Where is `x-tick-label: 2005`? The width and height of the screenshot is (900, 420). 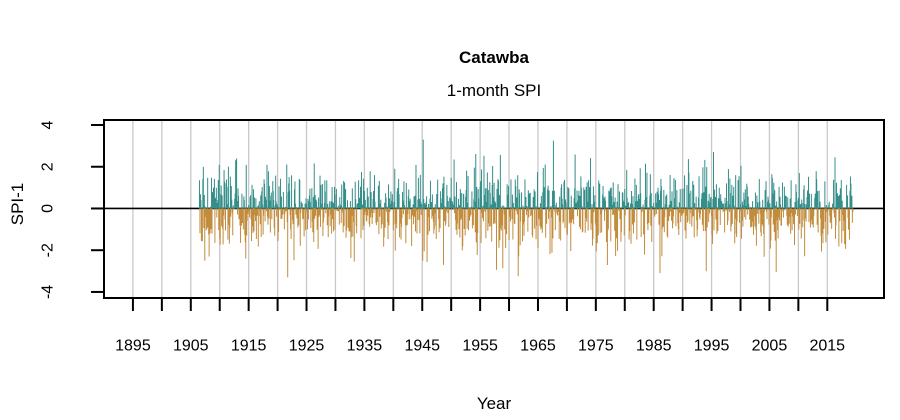
x-tick-label: 2005 is located at coordinates (770, 346).